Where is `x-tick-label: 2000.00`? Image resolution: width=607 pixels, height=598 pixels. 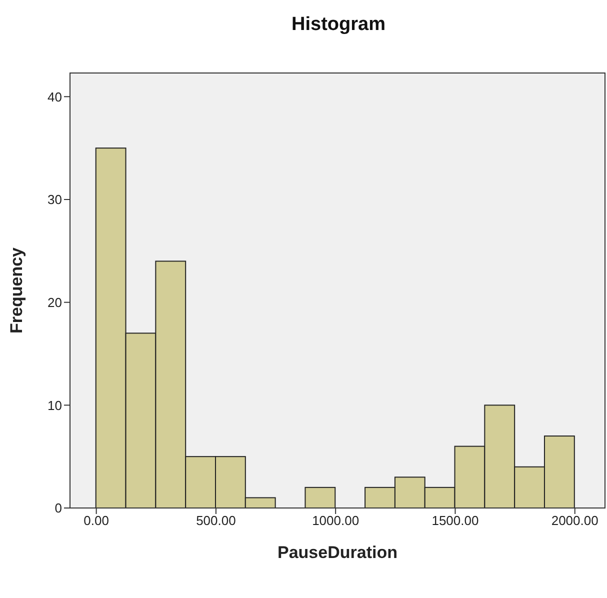
x-tick-label: 2000.00 is located at coordinates (574, 520).